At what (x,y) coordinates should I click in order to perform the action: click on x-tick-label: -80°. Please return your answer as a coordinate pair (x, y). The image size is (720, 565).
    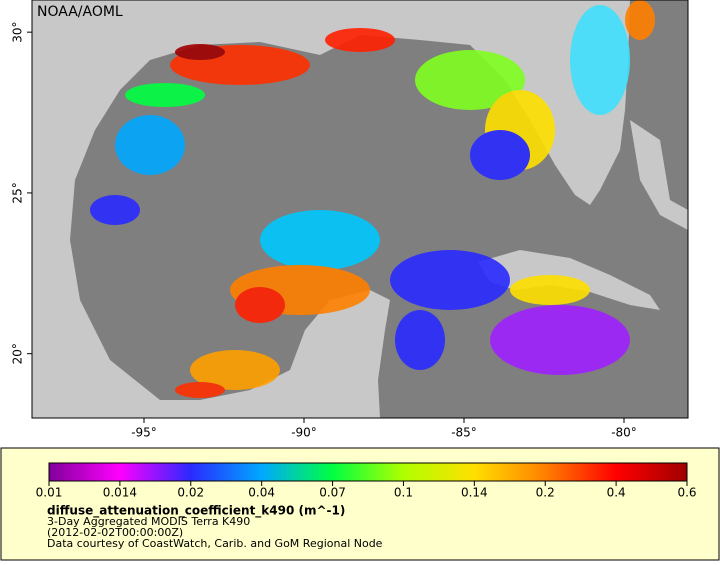
    Looking at the image, I should click on (624, 433).